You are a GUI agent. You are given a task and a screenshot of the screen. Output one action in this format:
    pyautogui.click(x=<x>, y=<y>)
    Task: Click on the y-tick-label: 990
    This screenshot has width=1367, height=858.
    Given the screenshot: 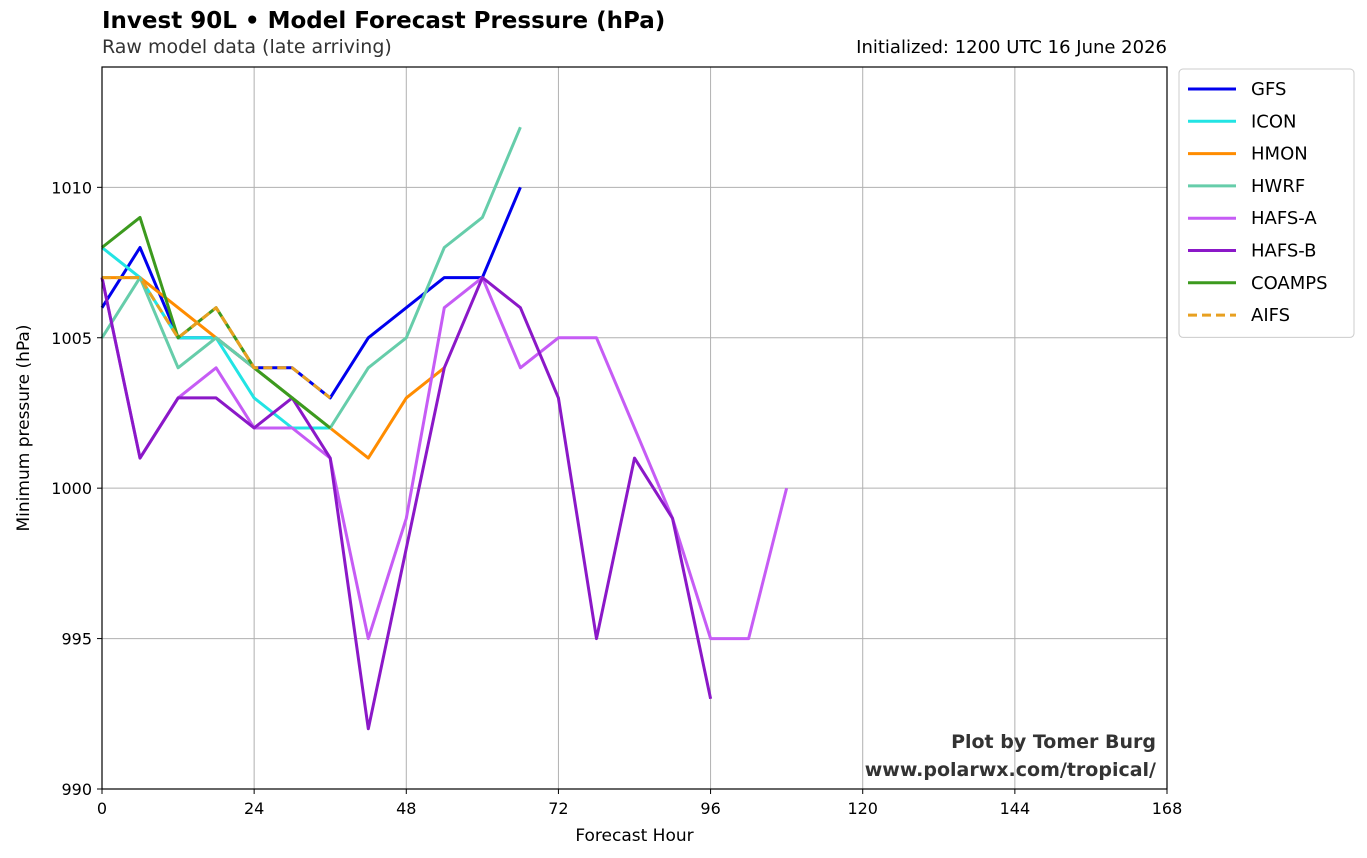 What is the action you would take?
    pyautogui.click(x=76, y=789)
    